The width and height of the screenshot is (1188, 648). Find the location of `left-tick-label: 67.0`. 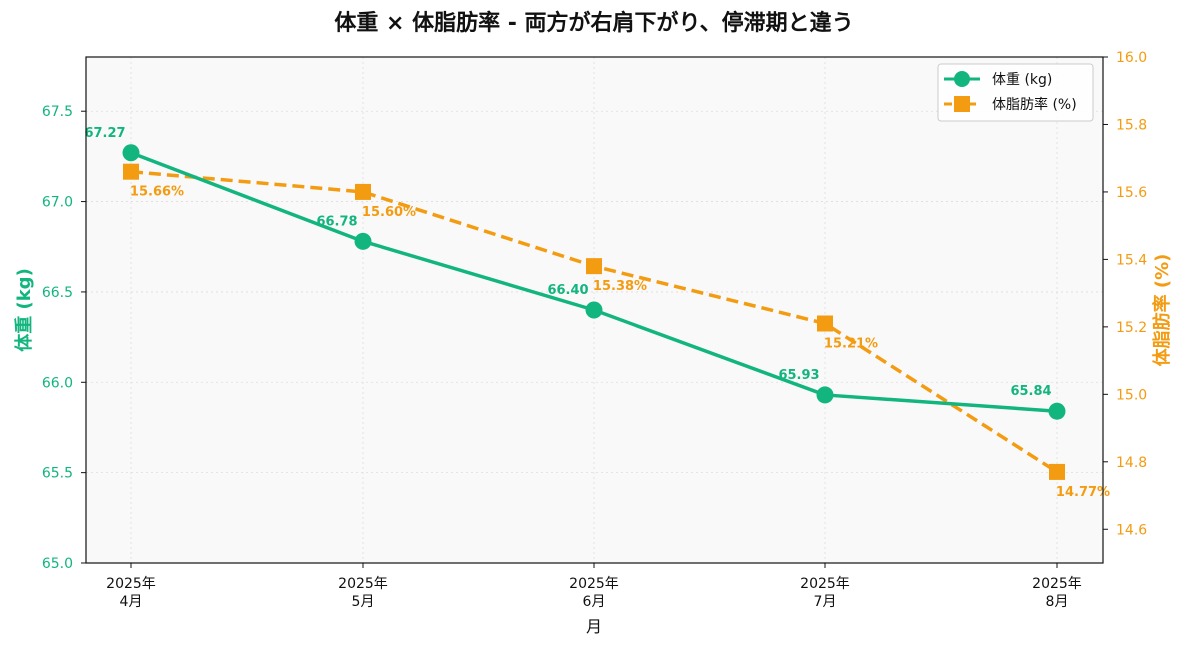

left-tick-label: 67.0 is located at coordinates (57, 203).